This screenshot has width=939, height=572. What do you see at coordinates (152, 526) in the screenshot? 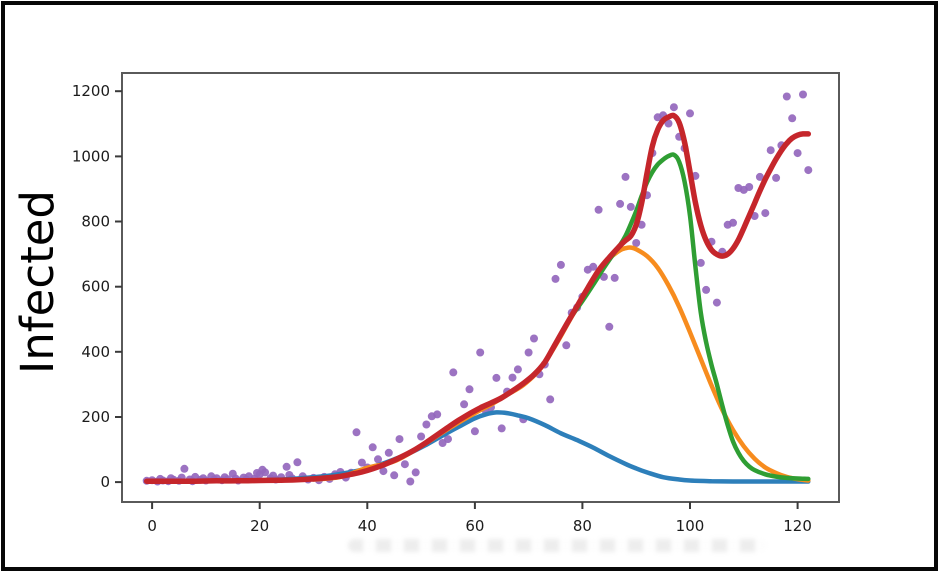
I see `x-tick-label: 0` at bounding box center [152, 526].